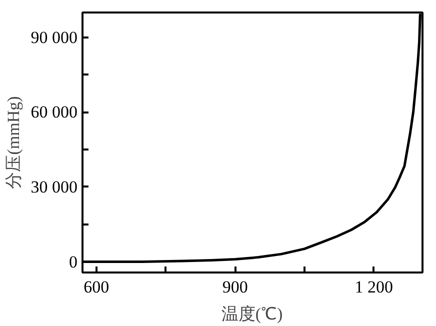 The image size is (436, 326). Describe the element at coordinates (374, 287) in the screenshot. I see `x-tick-label: 1 200` at that location.